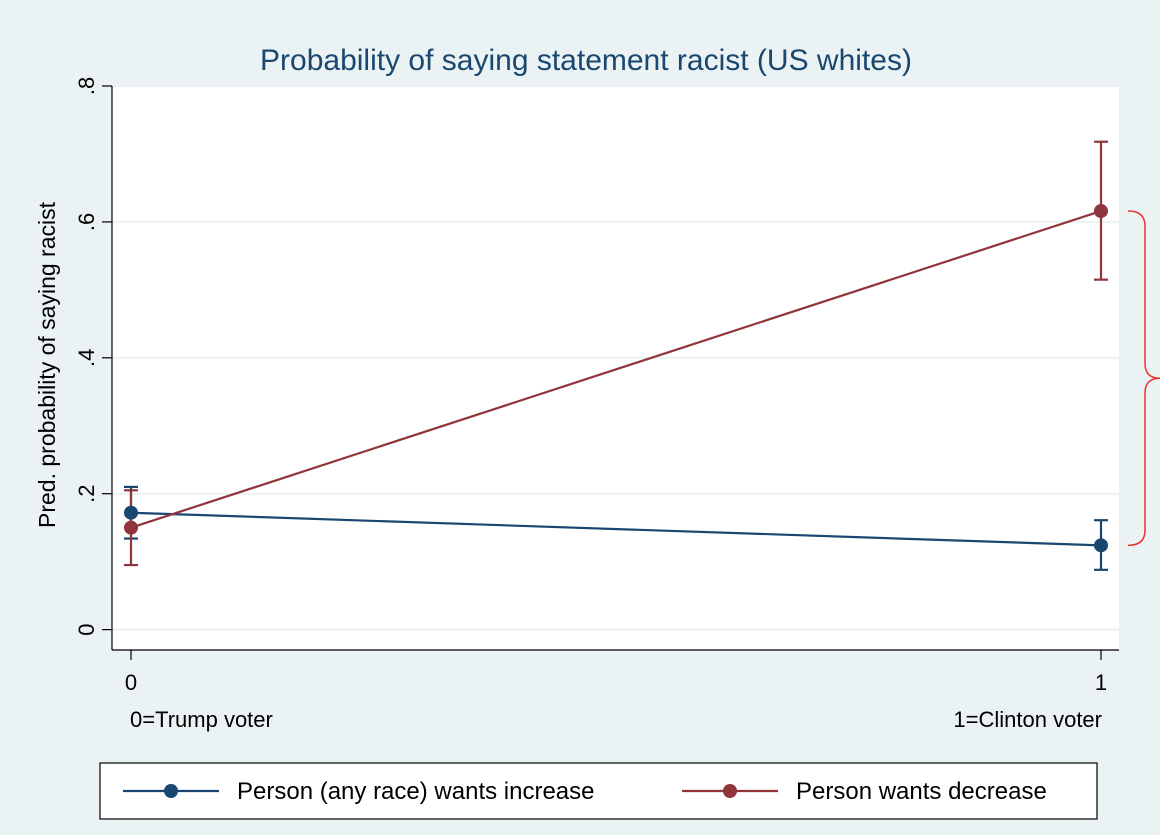  What do you see at coordinates (416, 791) in the screenshot?
I see `legend-label-increase: Person (any race) wants increase` at bounding box center [416, 791].